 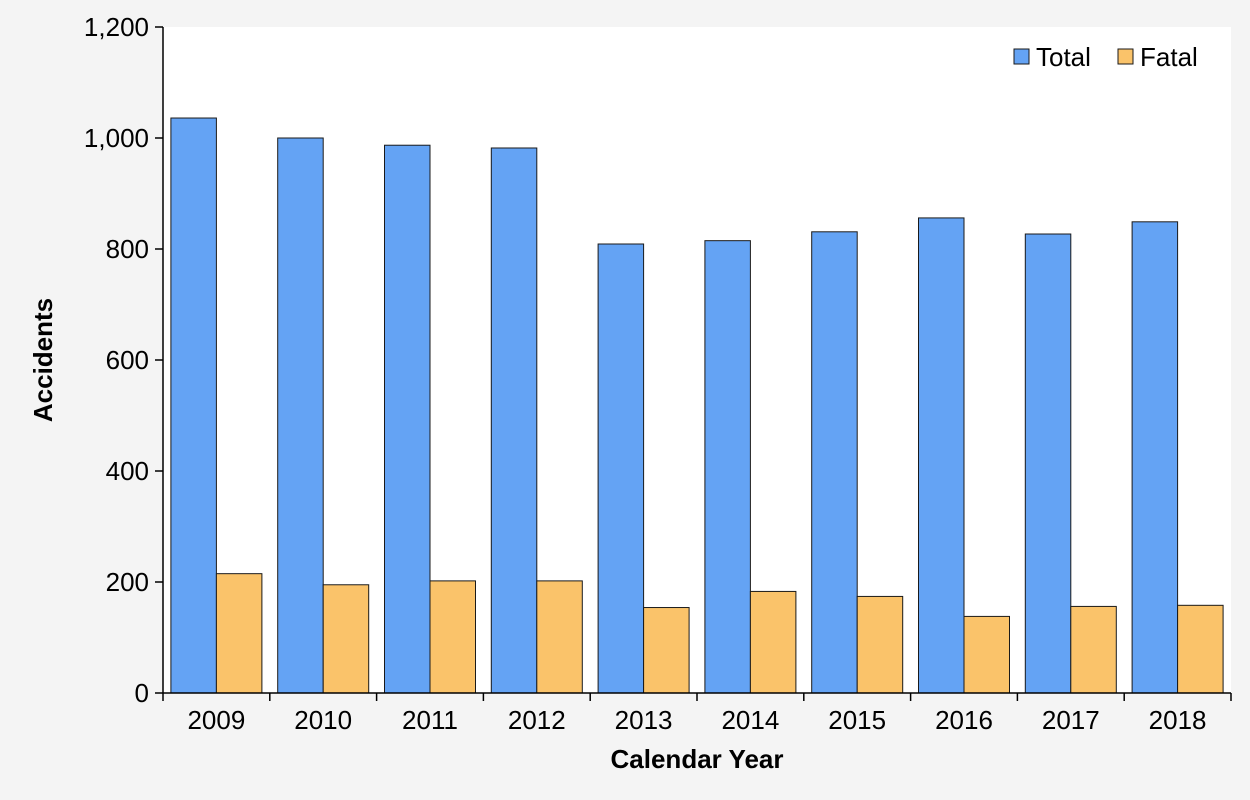 I want to click on y-tick-label: 400, so click(x=127, y=471).